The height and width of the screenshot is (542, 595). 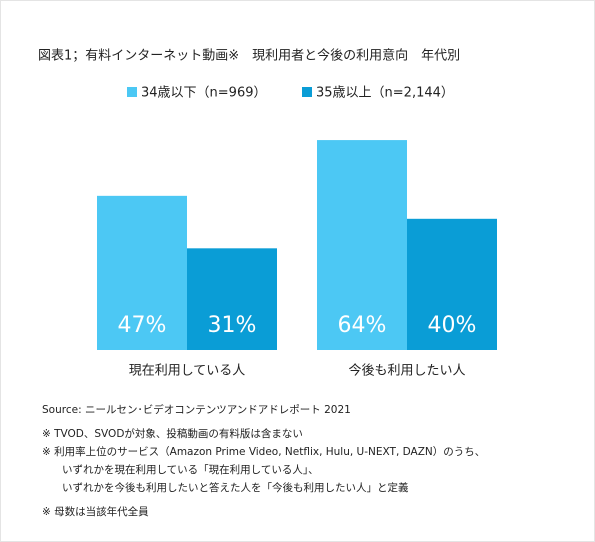 I want to click on legend-label: 35歳以上（n=2,144）, so click(x=385, y=93).